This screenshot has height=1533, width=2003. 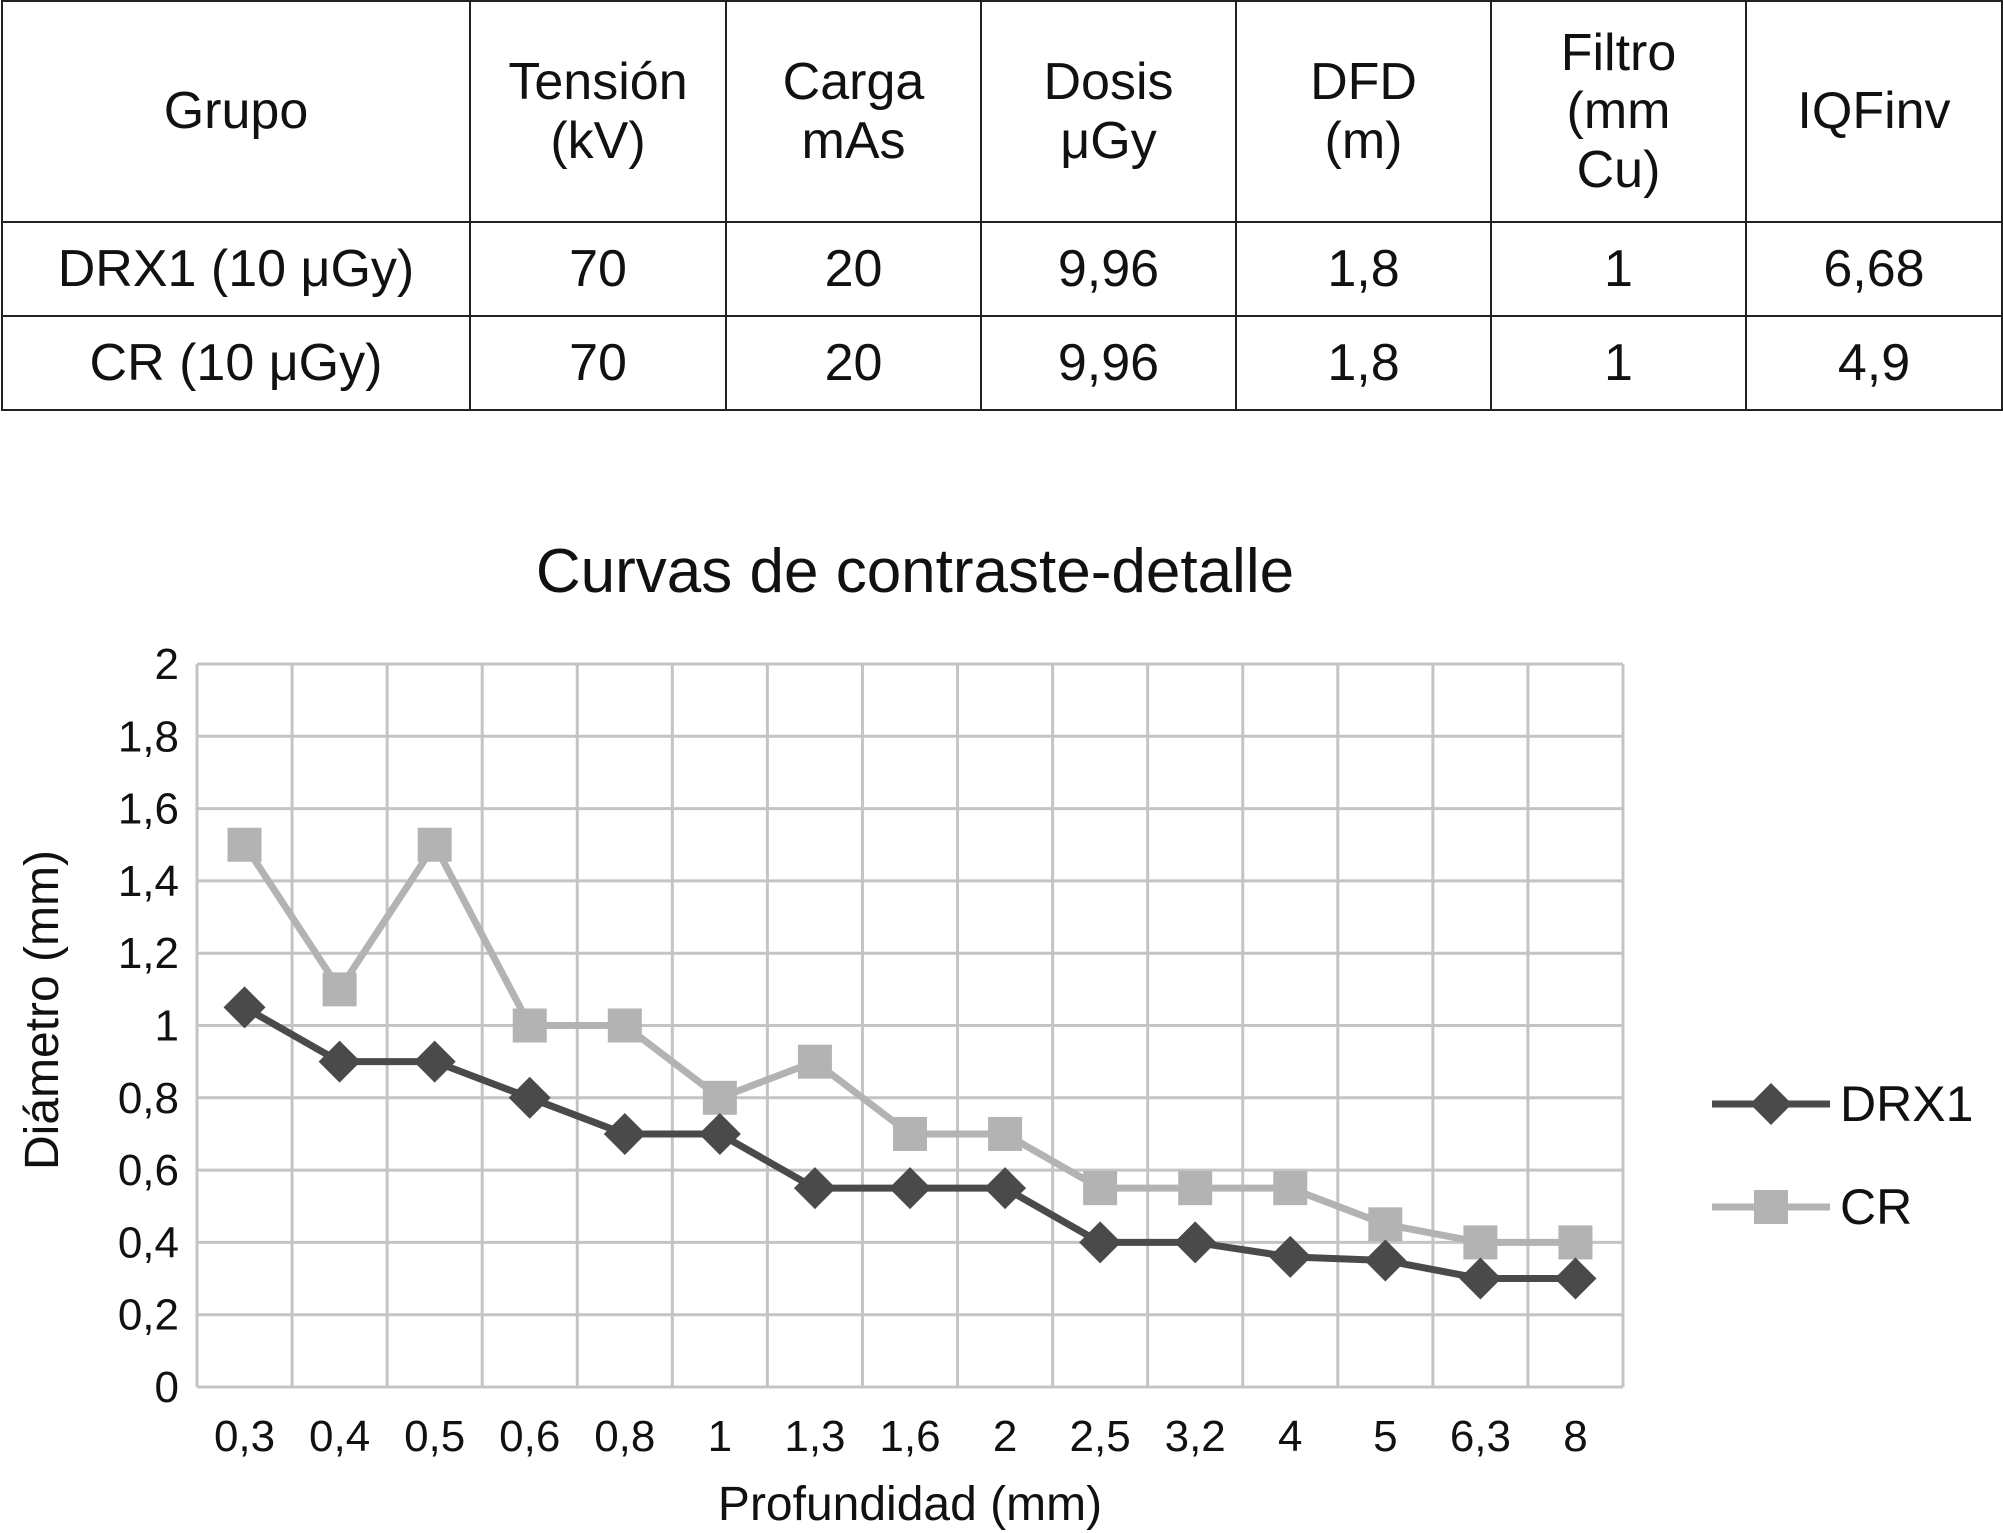 I want to click on legend-item-cr: CR, so click(x=1812, y=1207).